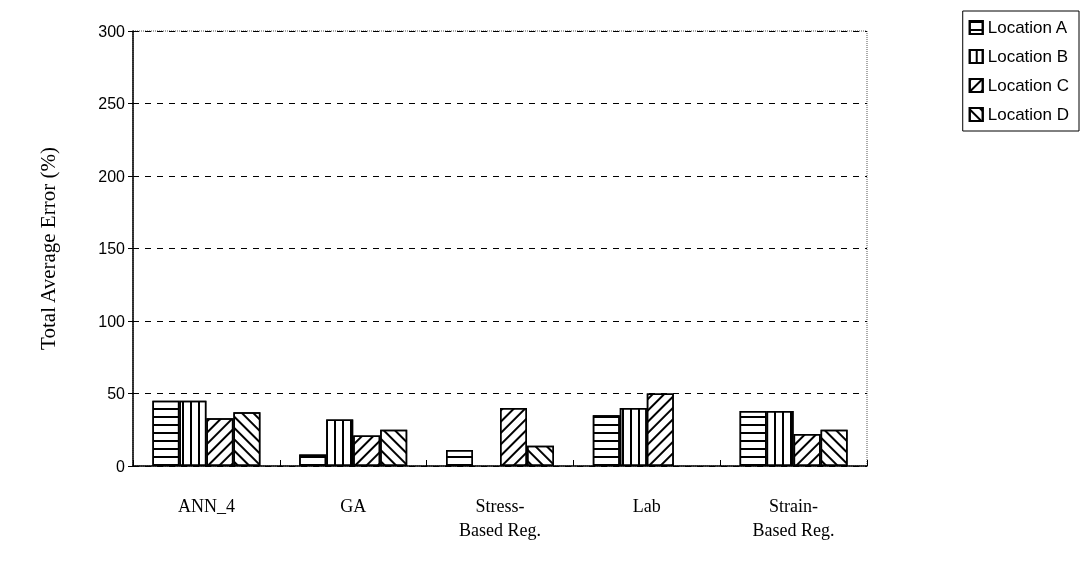 Image resolution: width=1089 pixels, height=584 pixels. What do you see at coordinates (1028, 85) in the screenshot?
I see `legend-label: Location C` at bounding box center [1028, 85].